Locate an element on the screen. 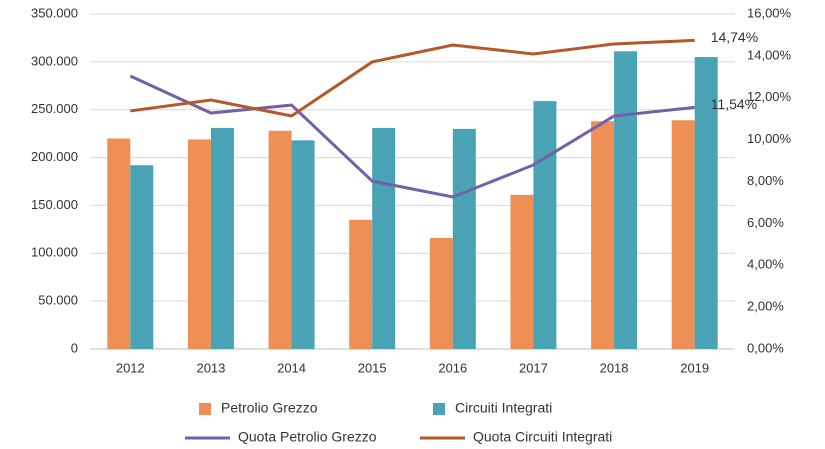  y-tick-label: 250.000 is located at coordinates (54, 108).